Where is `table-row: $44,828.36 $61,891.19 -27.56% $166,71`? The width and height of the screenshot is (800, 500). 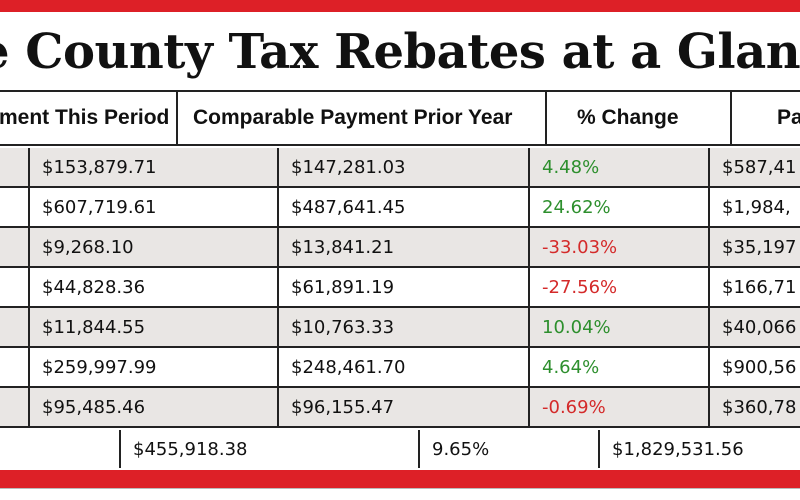
table-row: $44,828.36 $61,891.19 -27.56% $166,71 is located at coordinates (400, 288).